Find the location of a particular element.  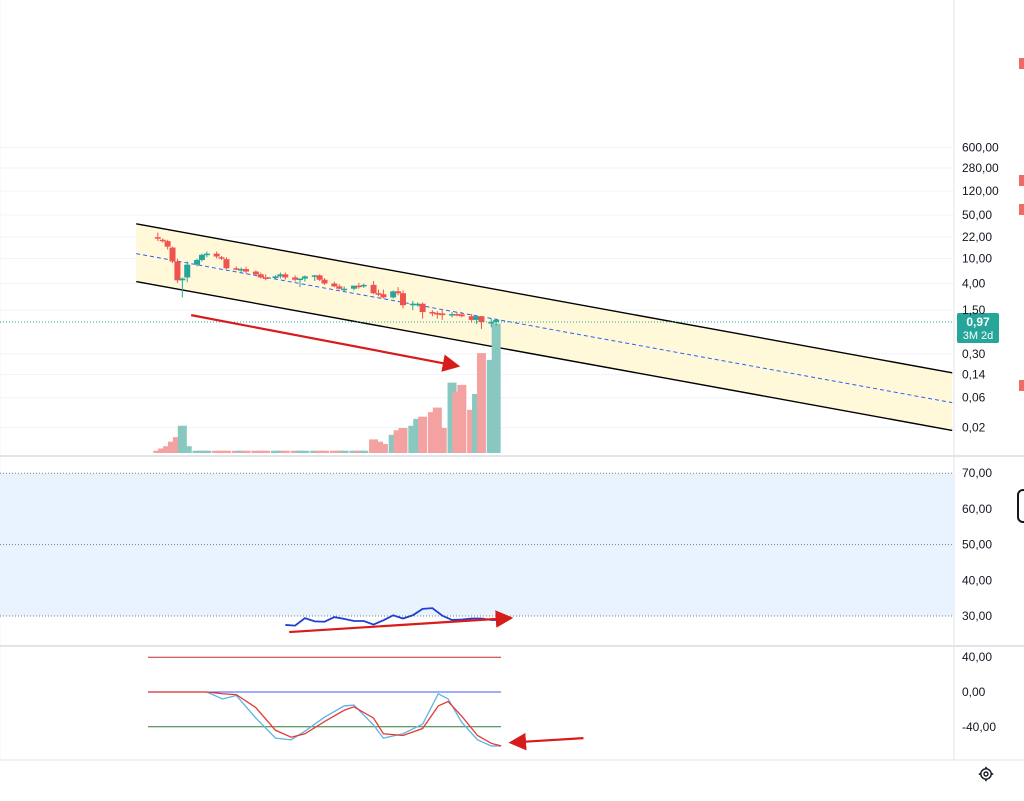

price-tick-label: 0,06 is located at coordinates (974, 398).